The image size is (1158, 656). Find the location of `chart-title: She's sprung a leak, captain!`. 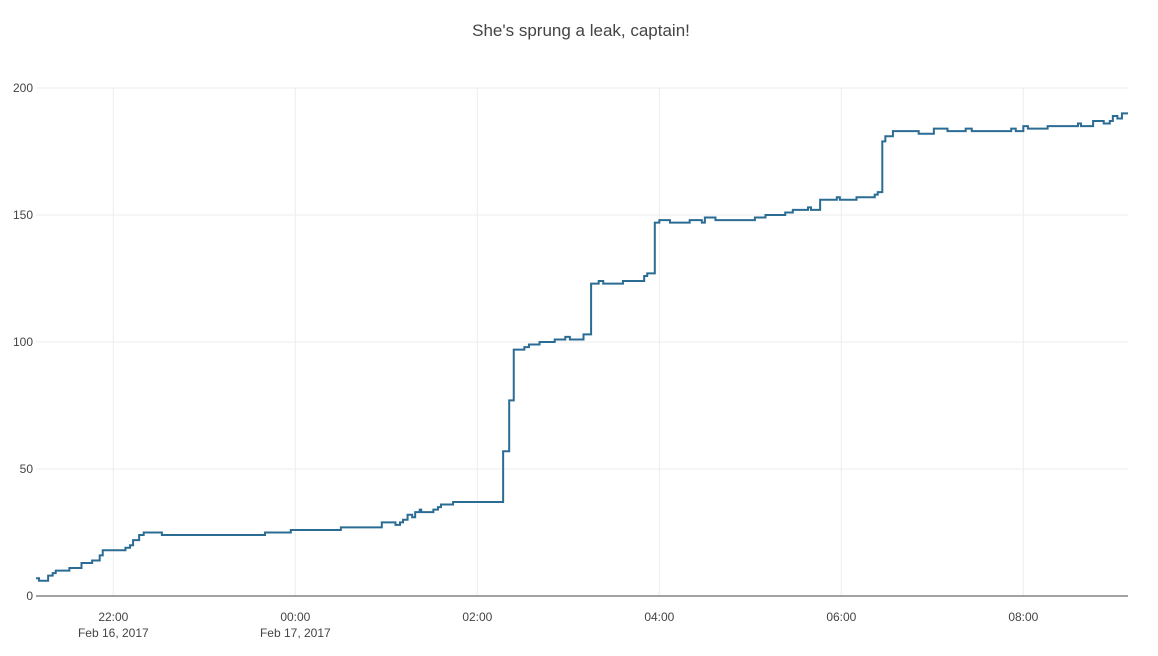

chart-title: She's sprung a leak, captain! is located at coordinates (581, 30).